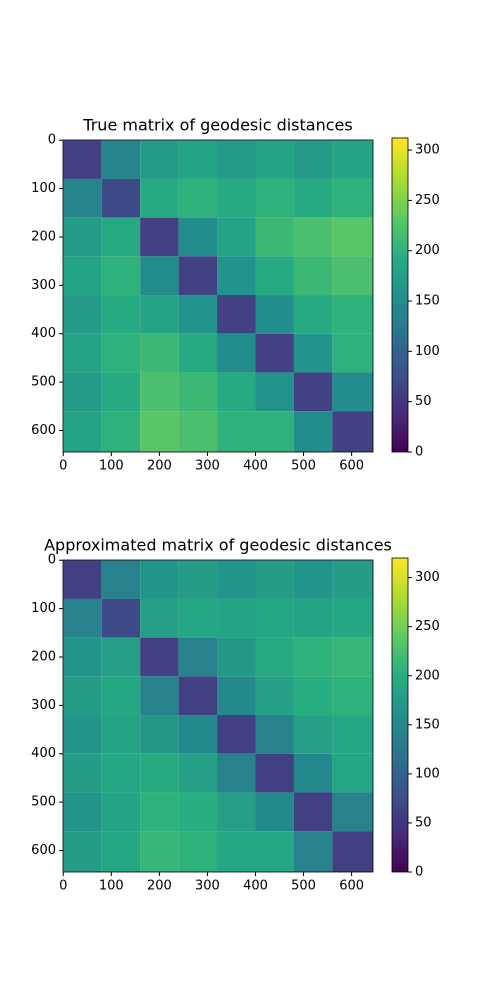 The height and width of the screenshot is (1000, 500). What do you see at coordinates (255, 466) in the screenshot?
I see `x-tick-label: 400` at bounding box center [255, 466].